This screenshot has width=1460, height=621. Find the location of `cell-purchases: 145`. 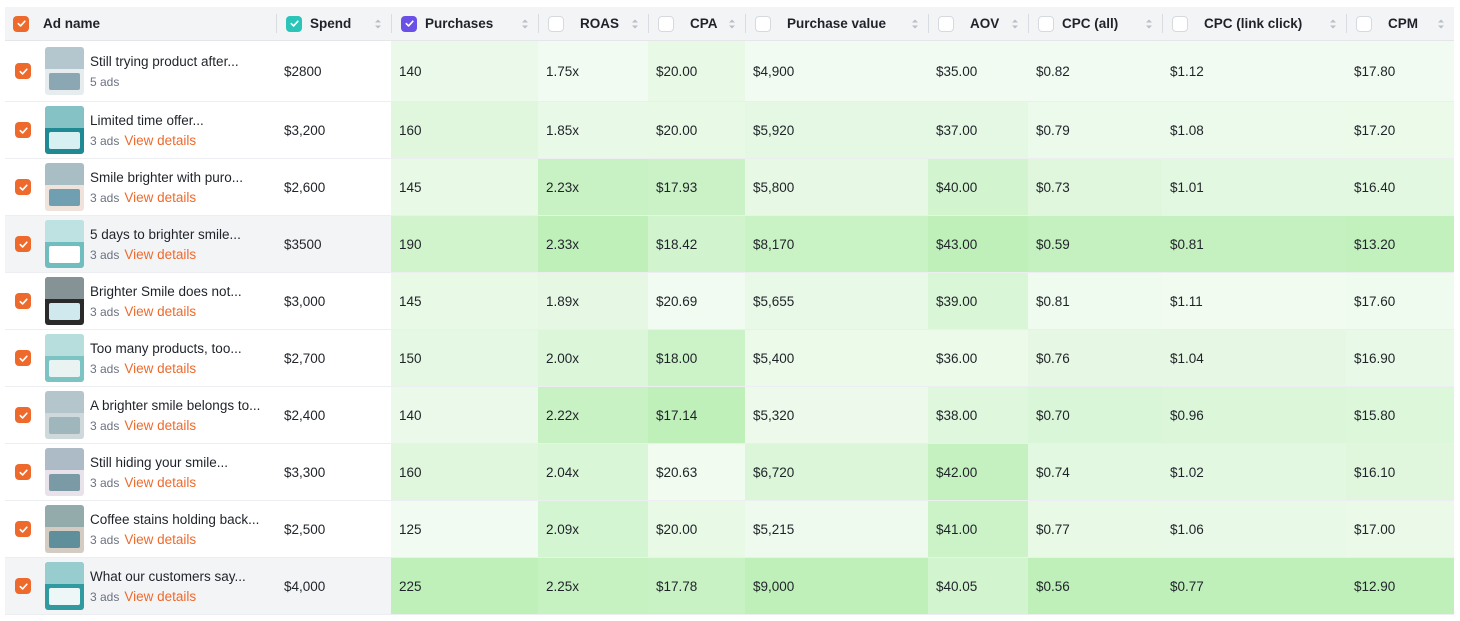

cell-purchases: 145 is located at coordinates (464, 187).